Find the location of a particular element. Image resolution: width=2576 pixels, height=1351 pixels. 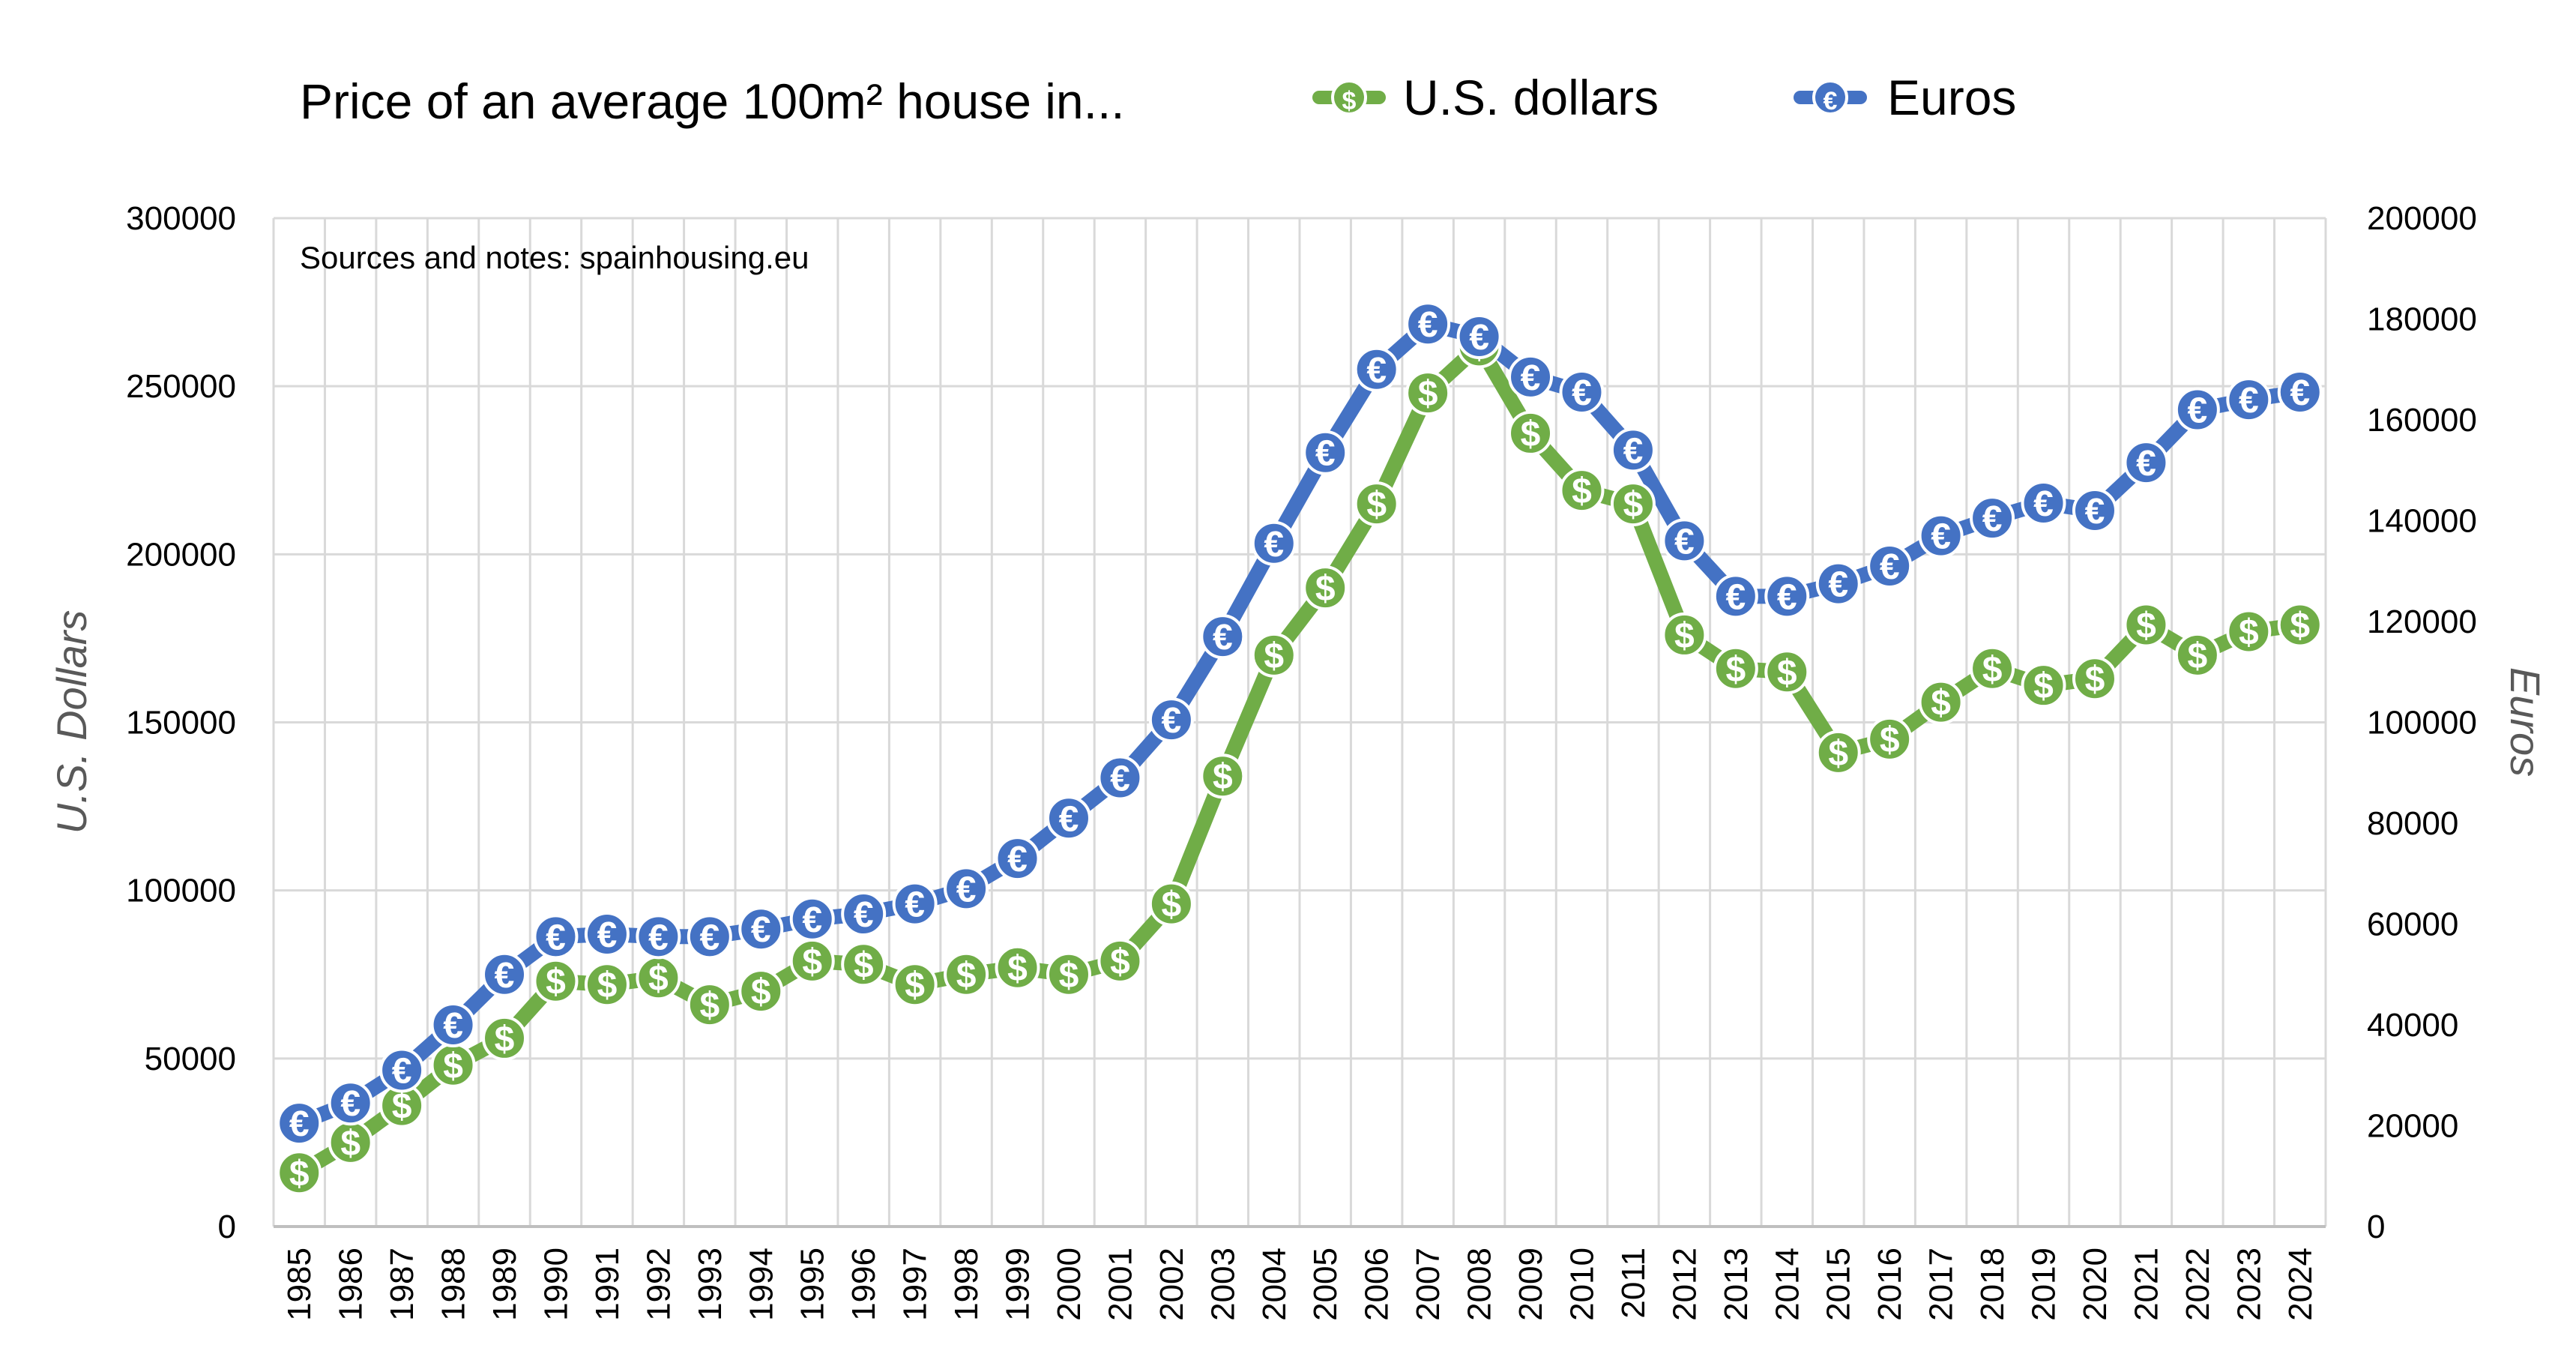

legend-marker-eur is located at coordinates (1830, 97).